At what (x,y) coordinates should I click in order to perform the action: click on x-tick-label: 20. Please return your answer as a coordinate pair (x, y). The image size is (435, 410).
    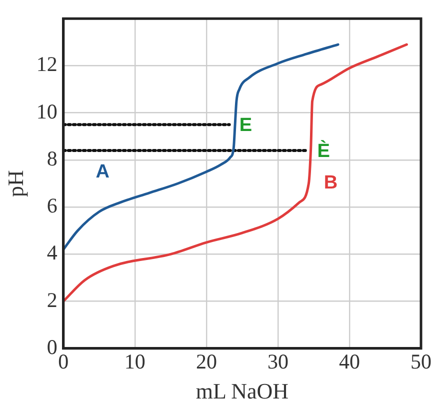
    Looking at the image, I should click on (206, 362).